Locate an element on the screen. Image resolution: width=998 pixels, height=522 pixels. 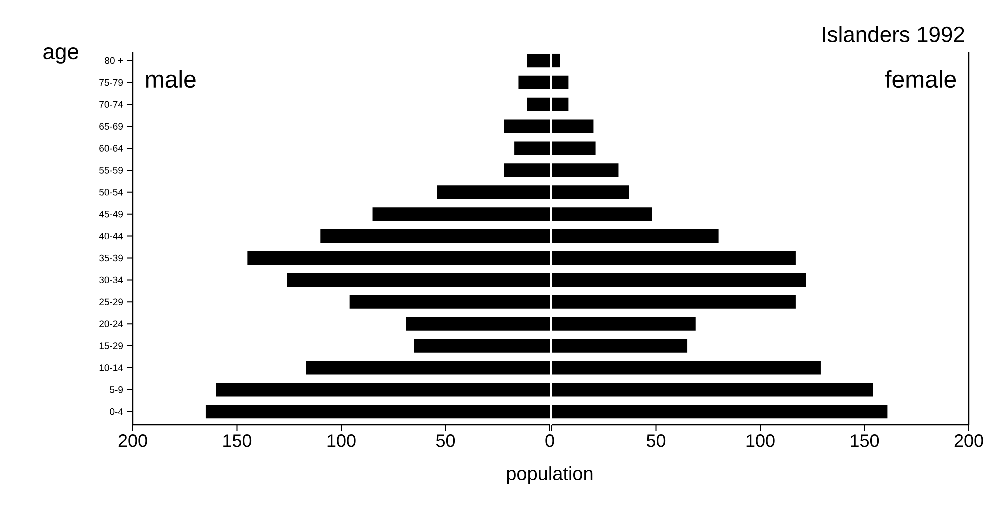
y-tick-label: 65-69 is located at coordinates (112, 126).